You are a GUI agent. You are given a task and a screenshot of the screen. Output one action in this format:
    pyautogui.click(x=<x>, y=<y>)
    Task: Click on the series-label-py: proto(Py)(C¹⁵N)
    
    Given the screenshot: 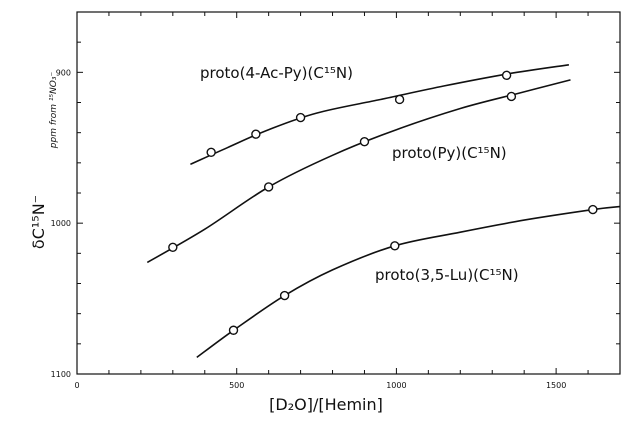 What is the action you would take?
    pyautogui.click(x=449, y=153)
    